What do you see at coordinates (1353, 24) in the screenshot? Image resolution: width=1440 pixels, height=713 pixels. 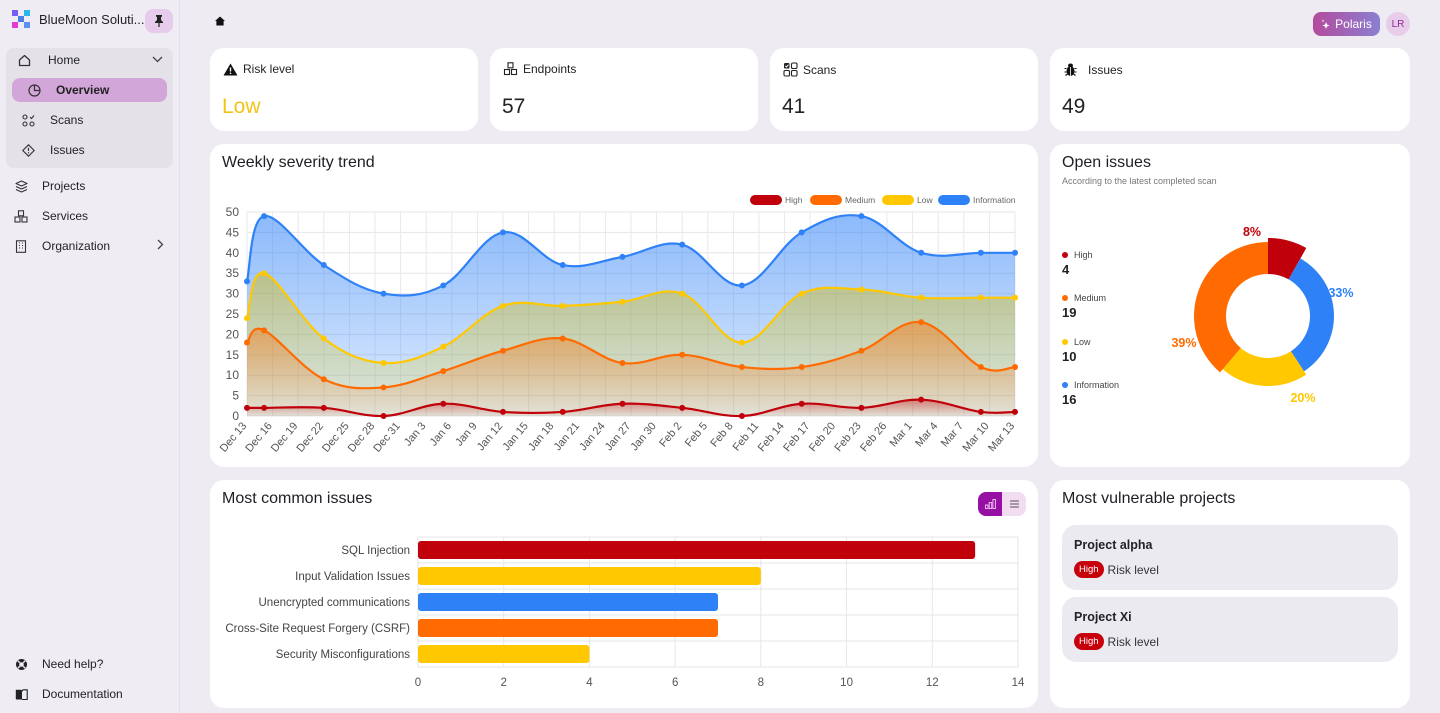 I see `polaris-label: Polaris` at bounding box center [1353, 24].